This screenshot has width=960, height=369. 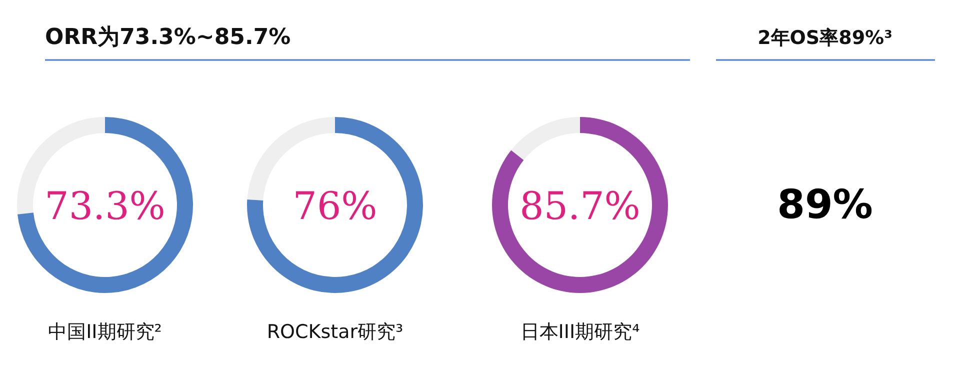 What do you see at coordinates (335, 332) in the screenshot?
I see `text: ROCKstar研究³` at bounding box center [335, 332].